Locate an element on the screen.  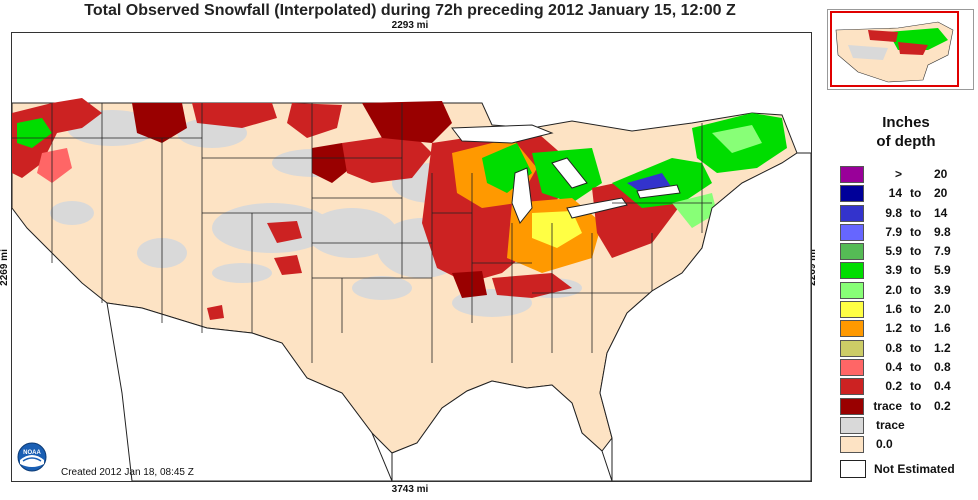
not-estimated-swatch is located at coordinates (853, 469).